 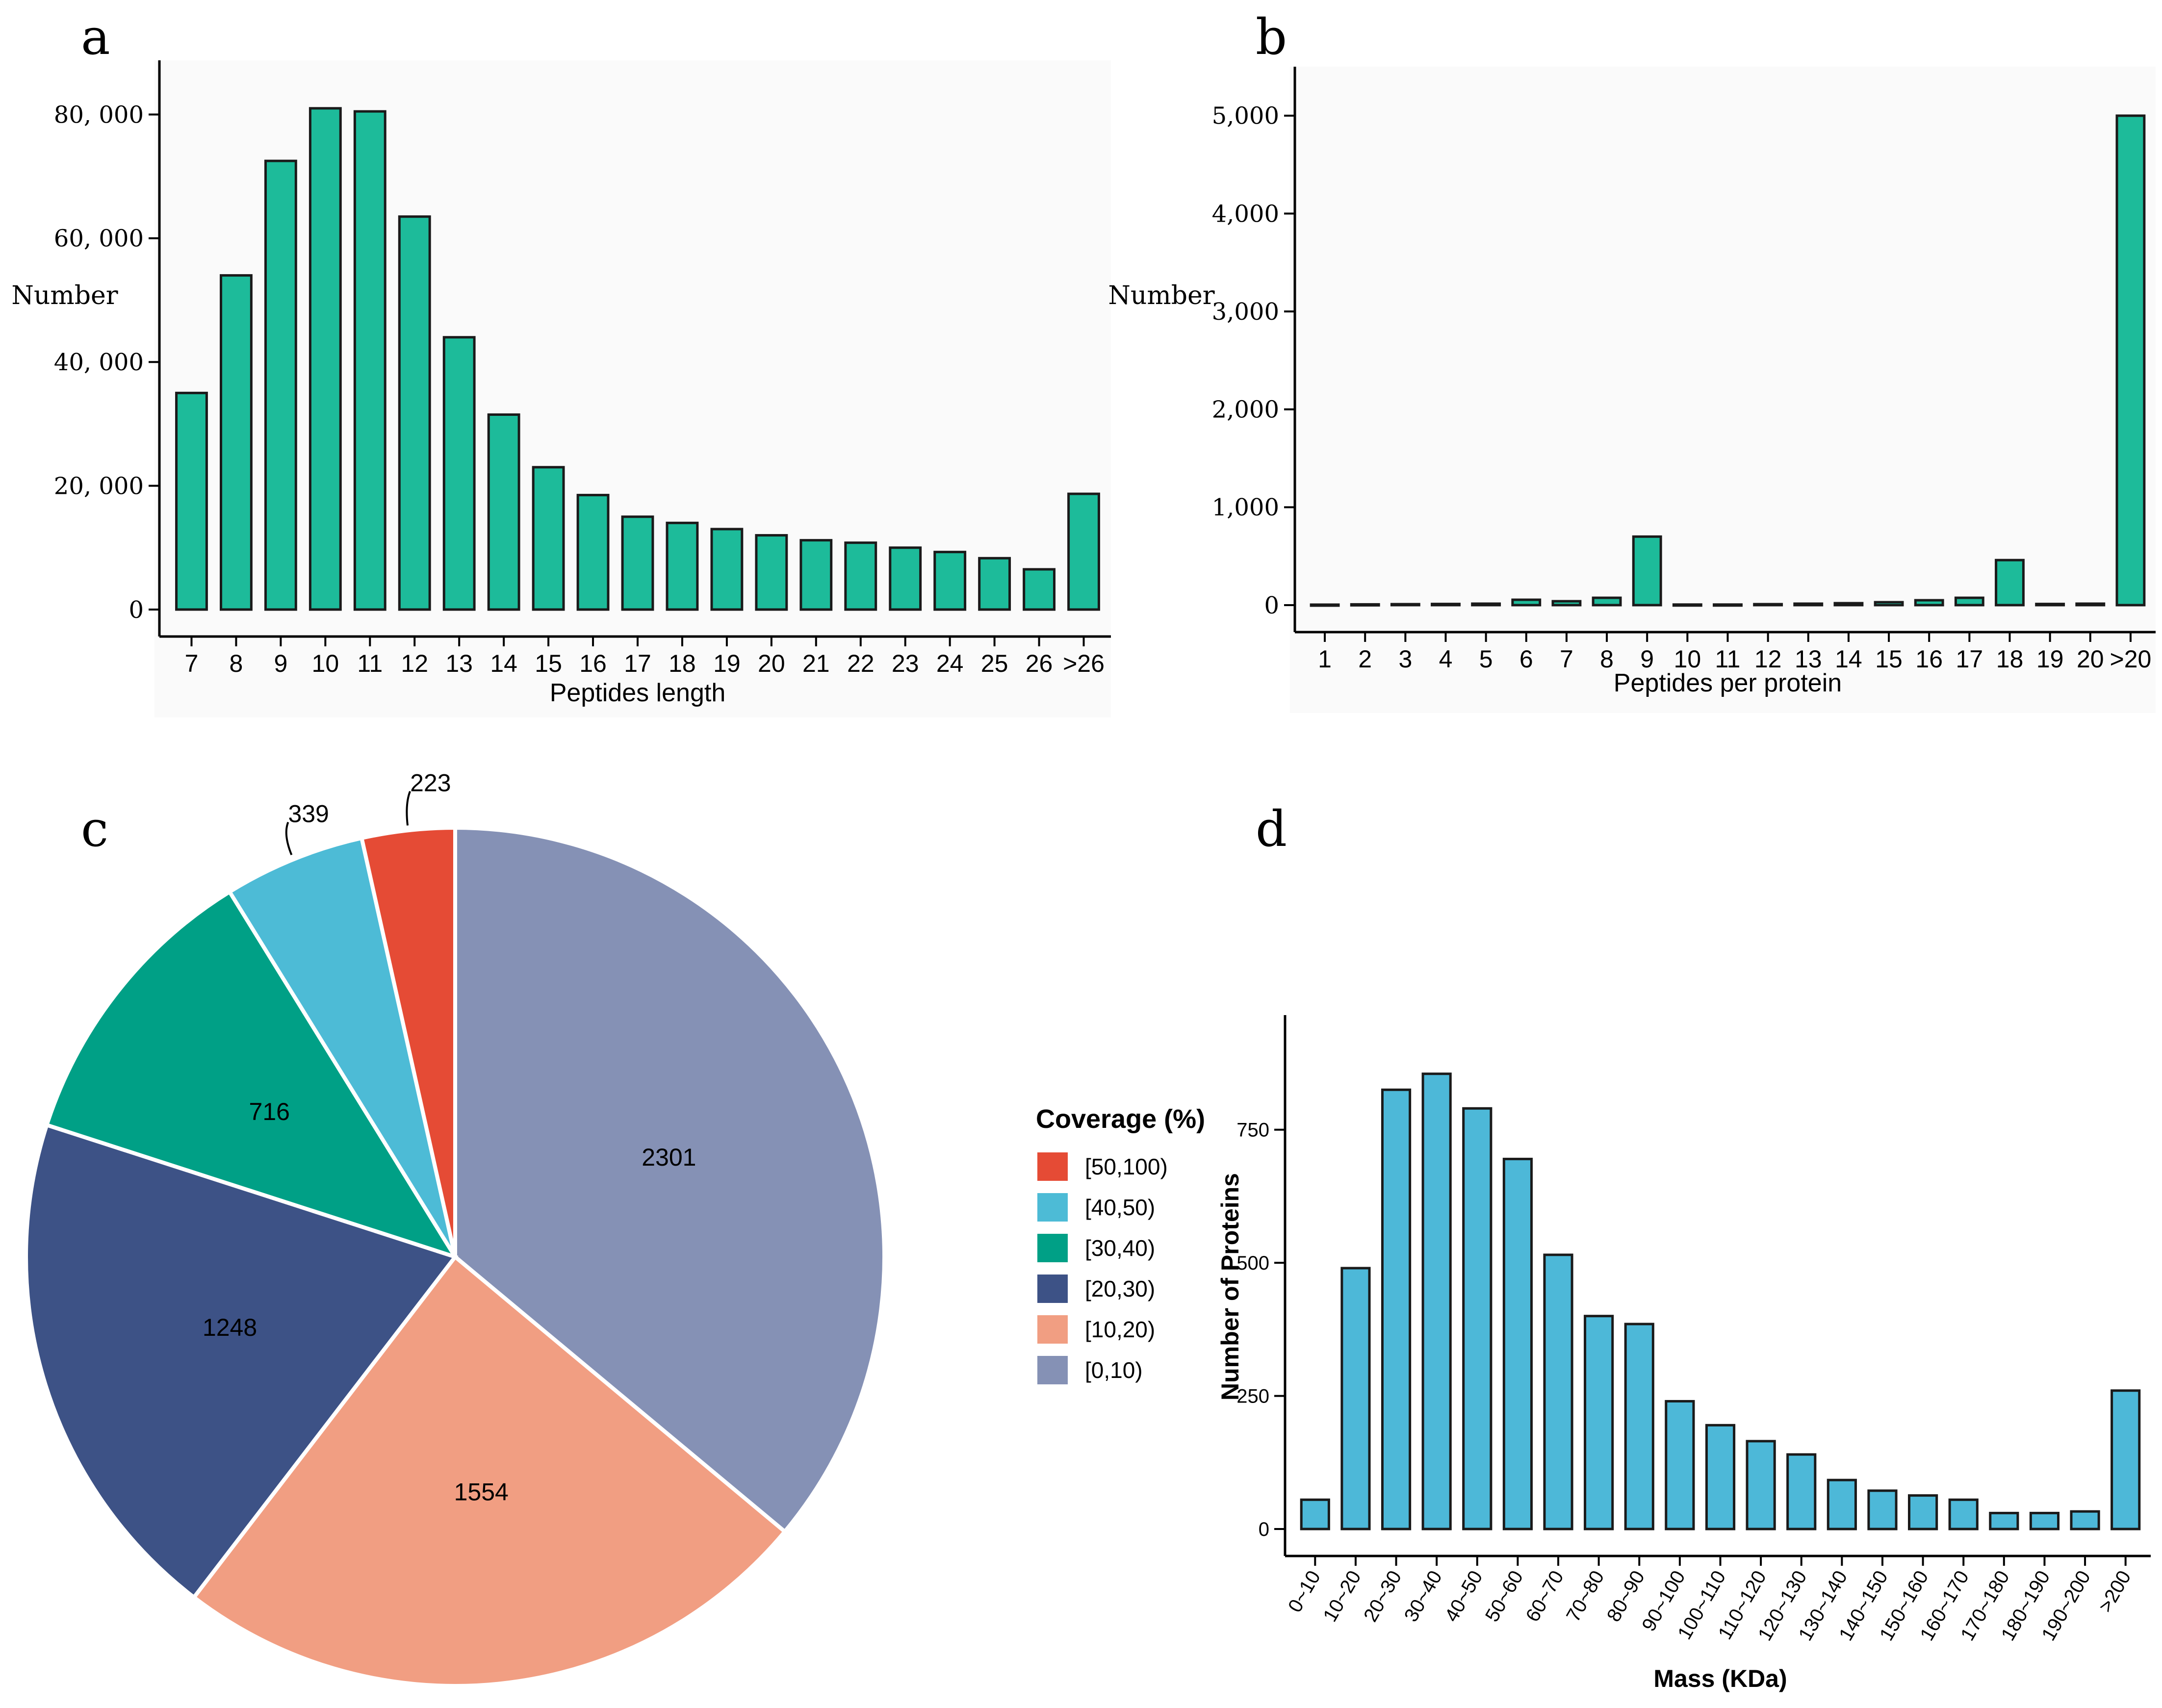 What do you see at coordinates (1114, 1370) in the screenshot?
I see `legend-item-label: [0,10)` at bounding box center [1114, 1370].